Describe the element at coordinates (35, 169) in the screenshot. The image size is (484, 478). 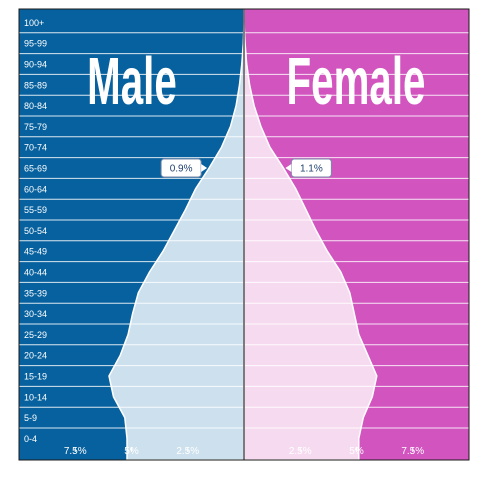
I see `age-group-label: 65-69` at that location.